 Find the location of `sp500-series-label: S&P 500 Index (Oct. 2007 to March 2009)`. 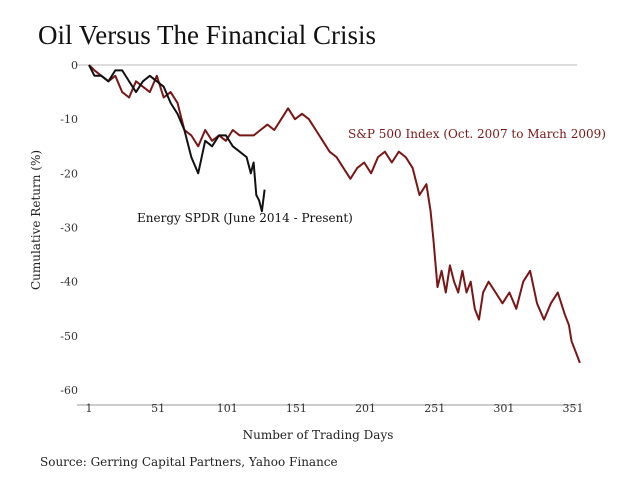

sp500-series-label: S&P 500 Index (Oct. 2007 to March 2009) is located at coordinates (477, 134).